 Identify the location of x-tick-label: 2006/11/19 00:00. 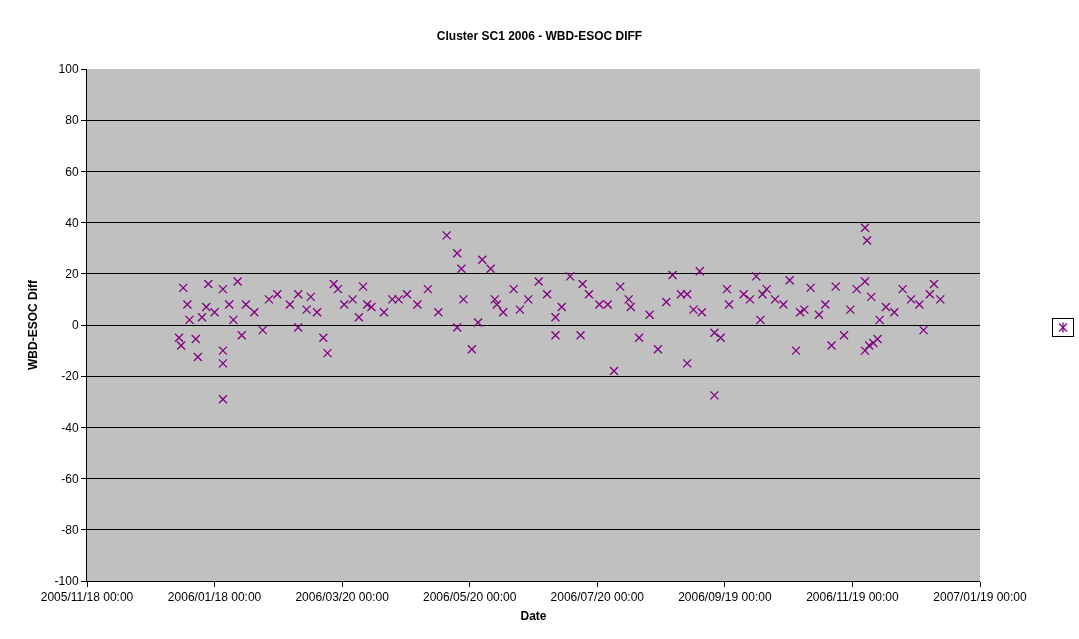
(853, 597).